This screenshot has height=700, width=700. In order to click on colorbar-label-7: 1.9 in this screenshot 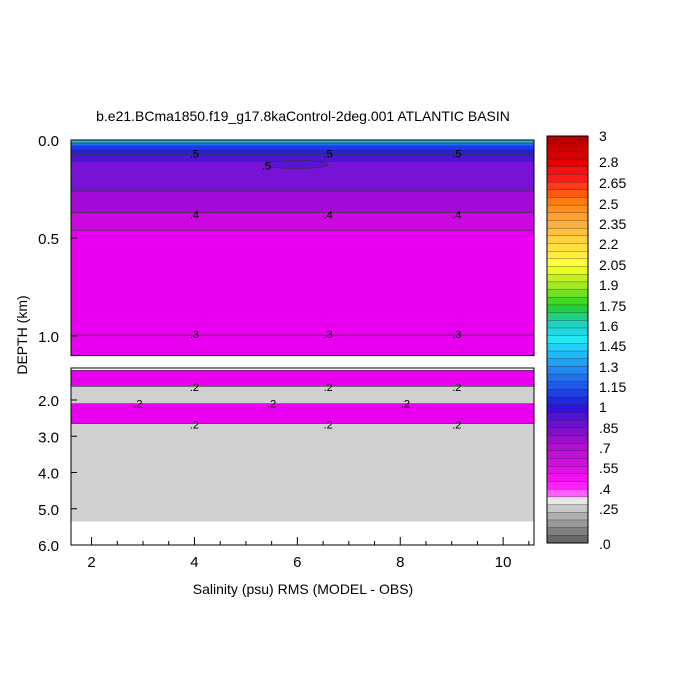, I will do `click(609, 285)`.